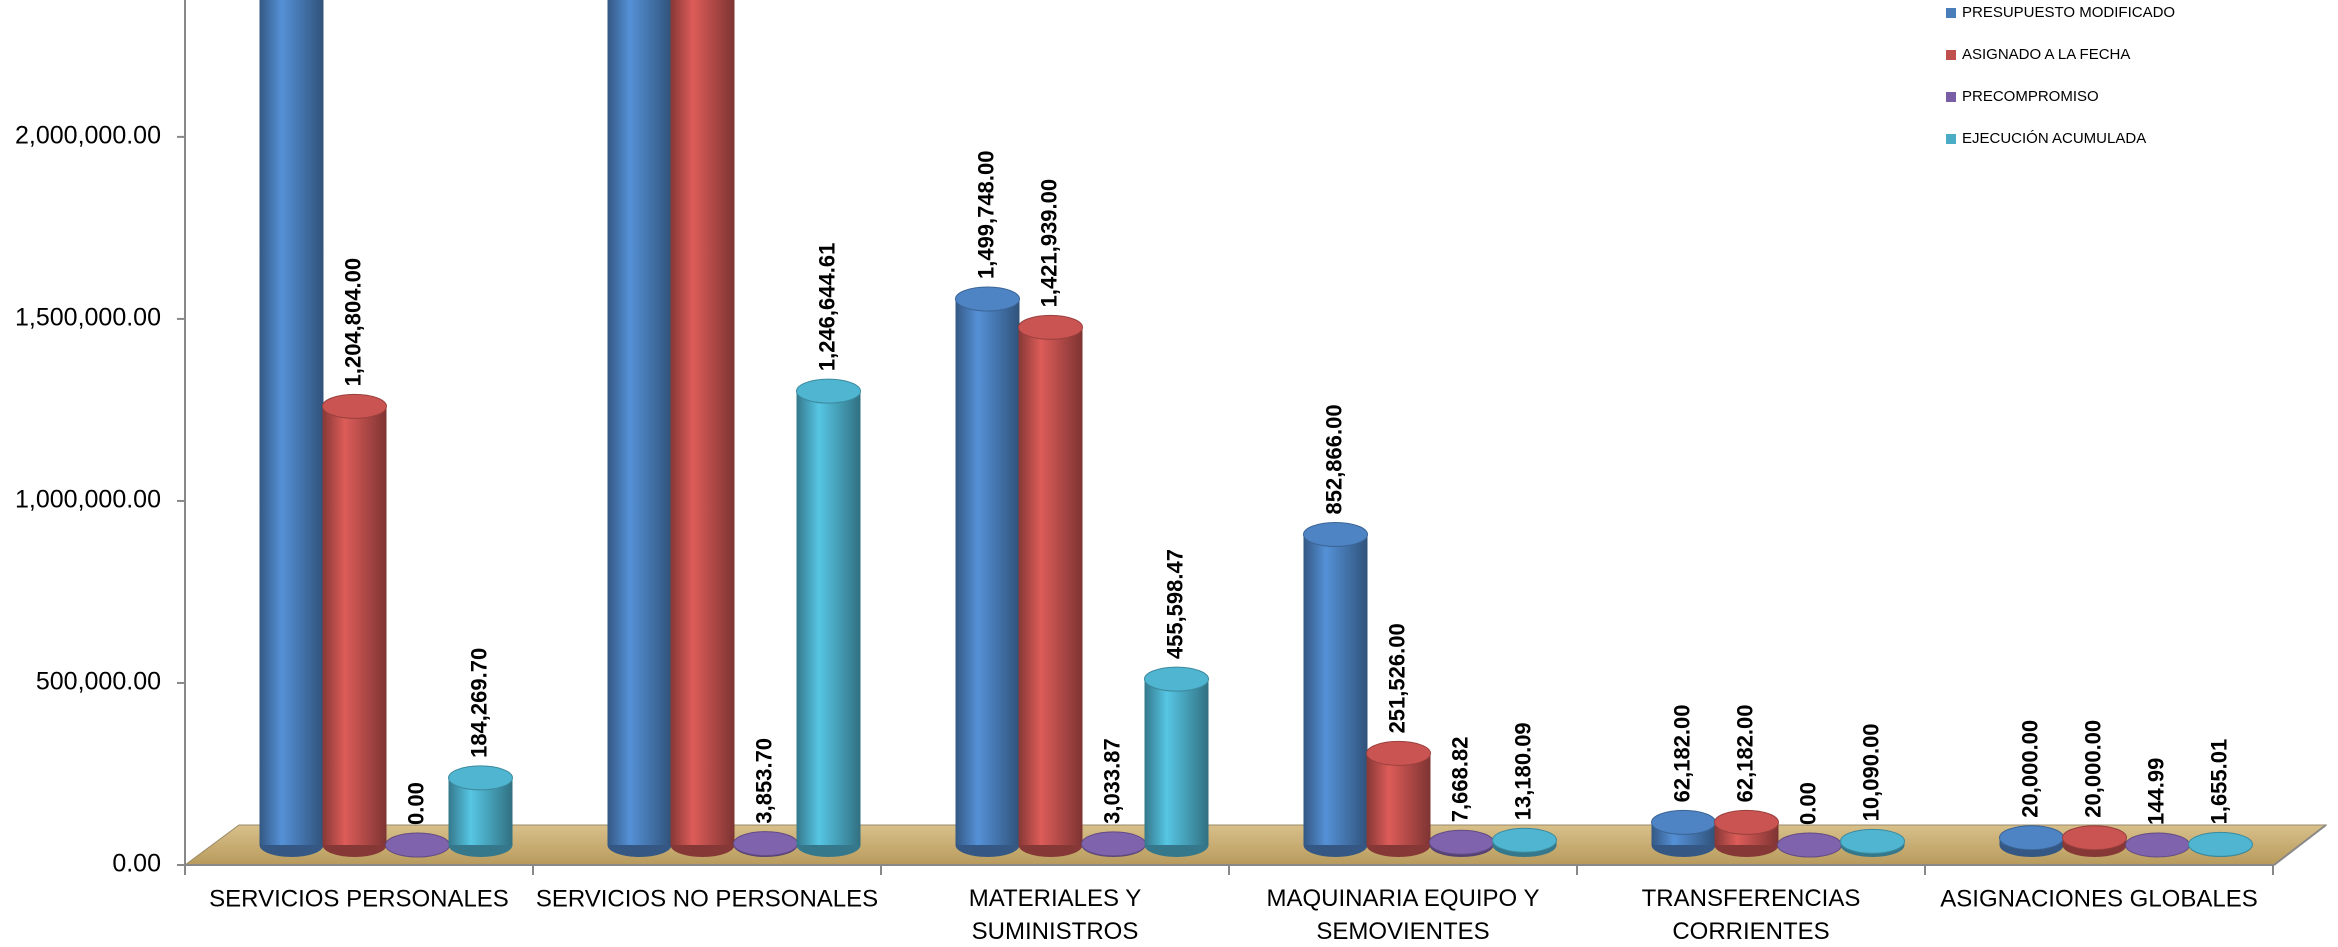 The height and width of the screenshot is (947, 2338). I want to click on y-tick-label: 0.00, so click(136, 864).